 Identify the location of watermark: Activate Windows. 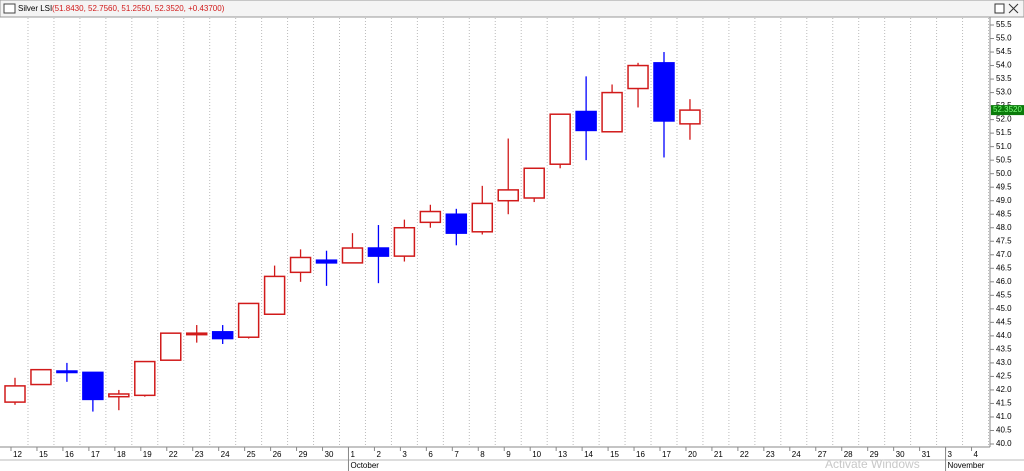
(872, 464).